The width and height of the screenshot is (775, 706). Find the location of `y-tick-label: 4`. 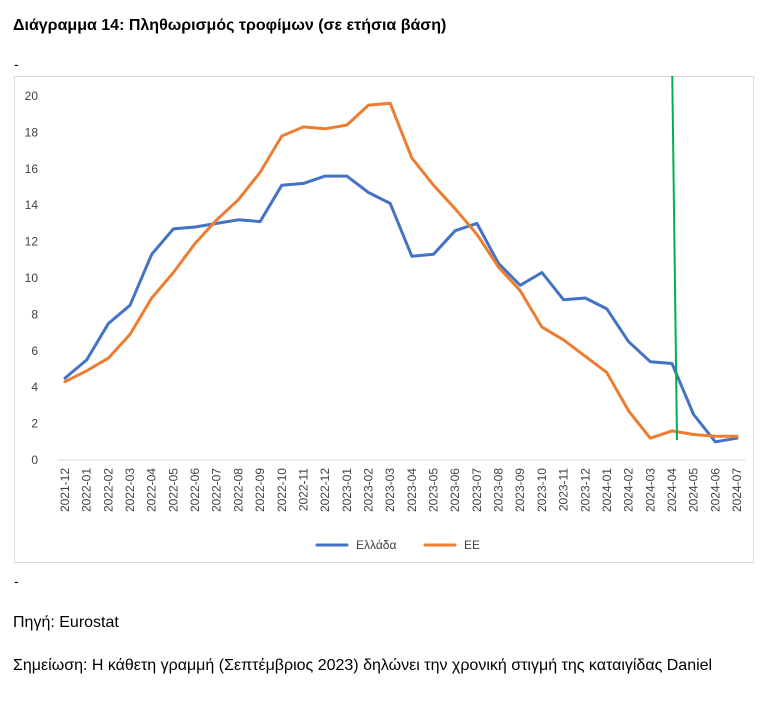

y-tick-label: 4 is located at coordinates (34, 387).